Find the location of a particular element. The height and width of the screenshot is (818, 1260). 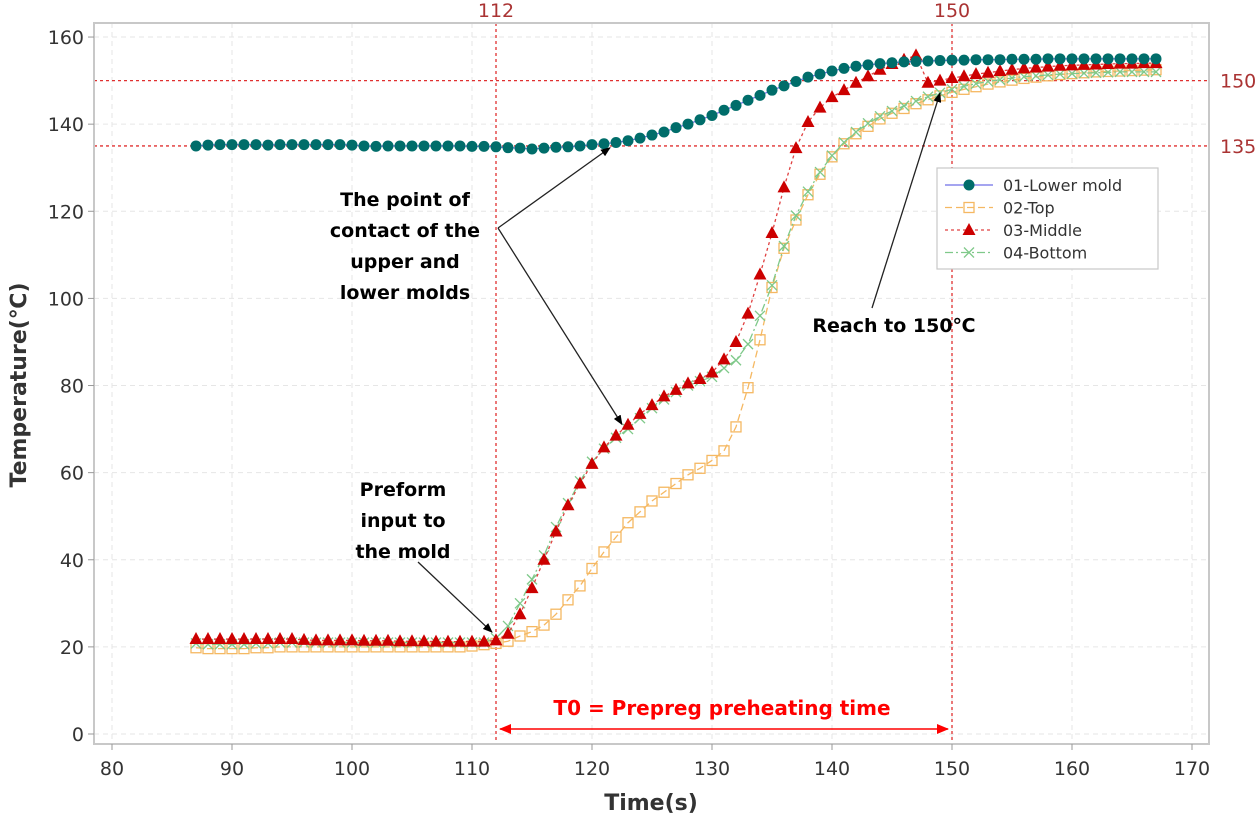

x-tick-label: 170 is located at coordinates (1192, 769).